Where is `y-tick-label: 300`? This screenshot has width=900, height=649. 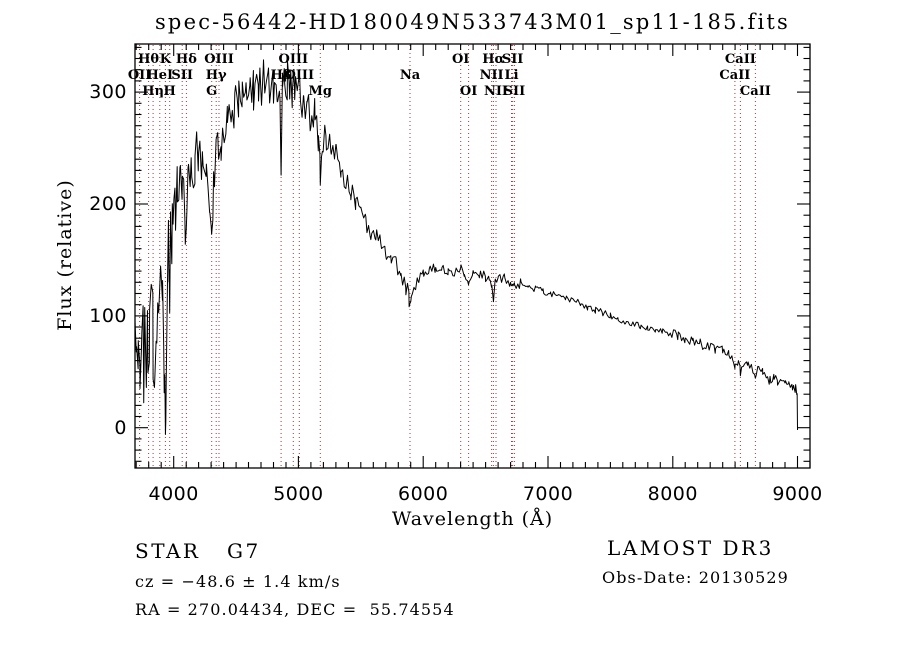
y-tick-label: 300 is located at coordinates (108, 92).